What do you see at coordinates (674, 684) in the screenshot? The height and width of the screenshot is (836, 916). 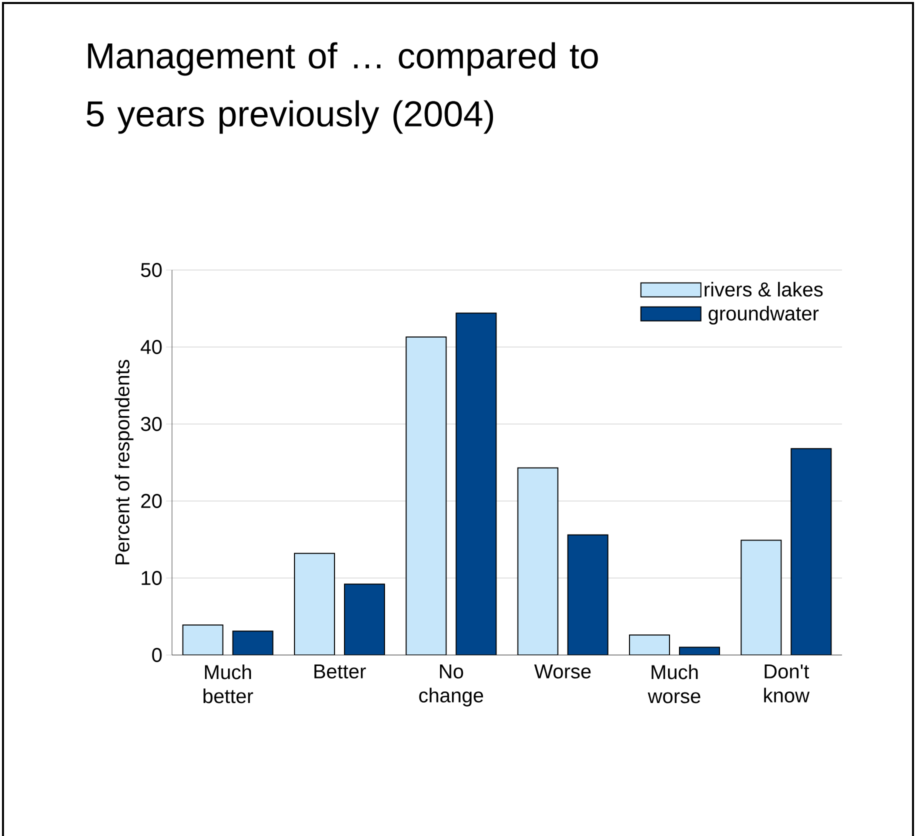 I see `x-tick-label: Much worse` at bounding box center [674, 684].